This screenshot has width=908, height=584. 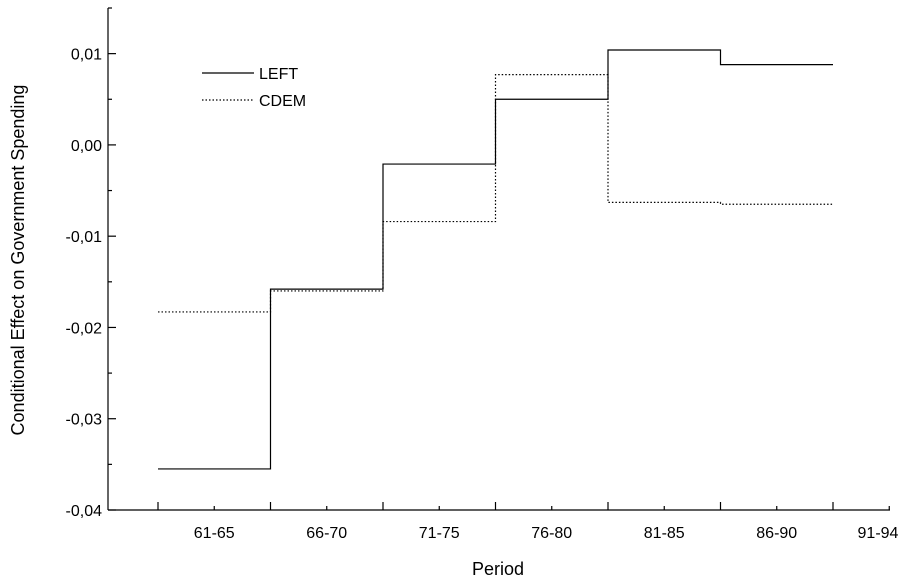 What do you see at coordinates (84, 237) in the screenshot?
I see `y-tick-label: -0,01` at bounding box center [84, 237].